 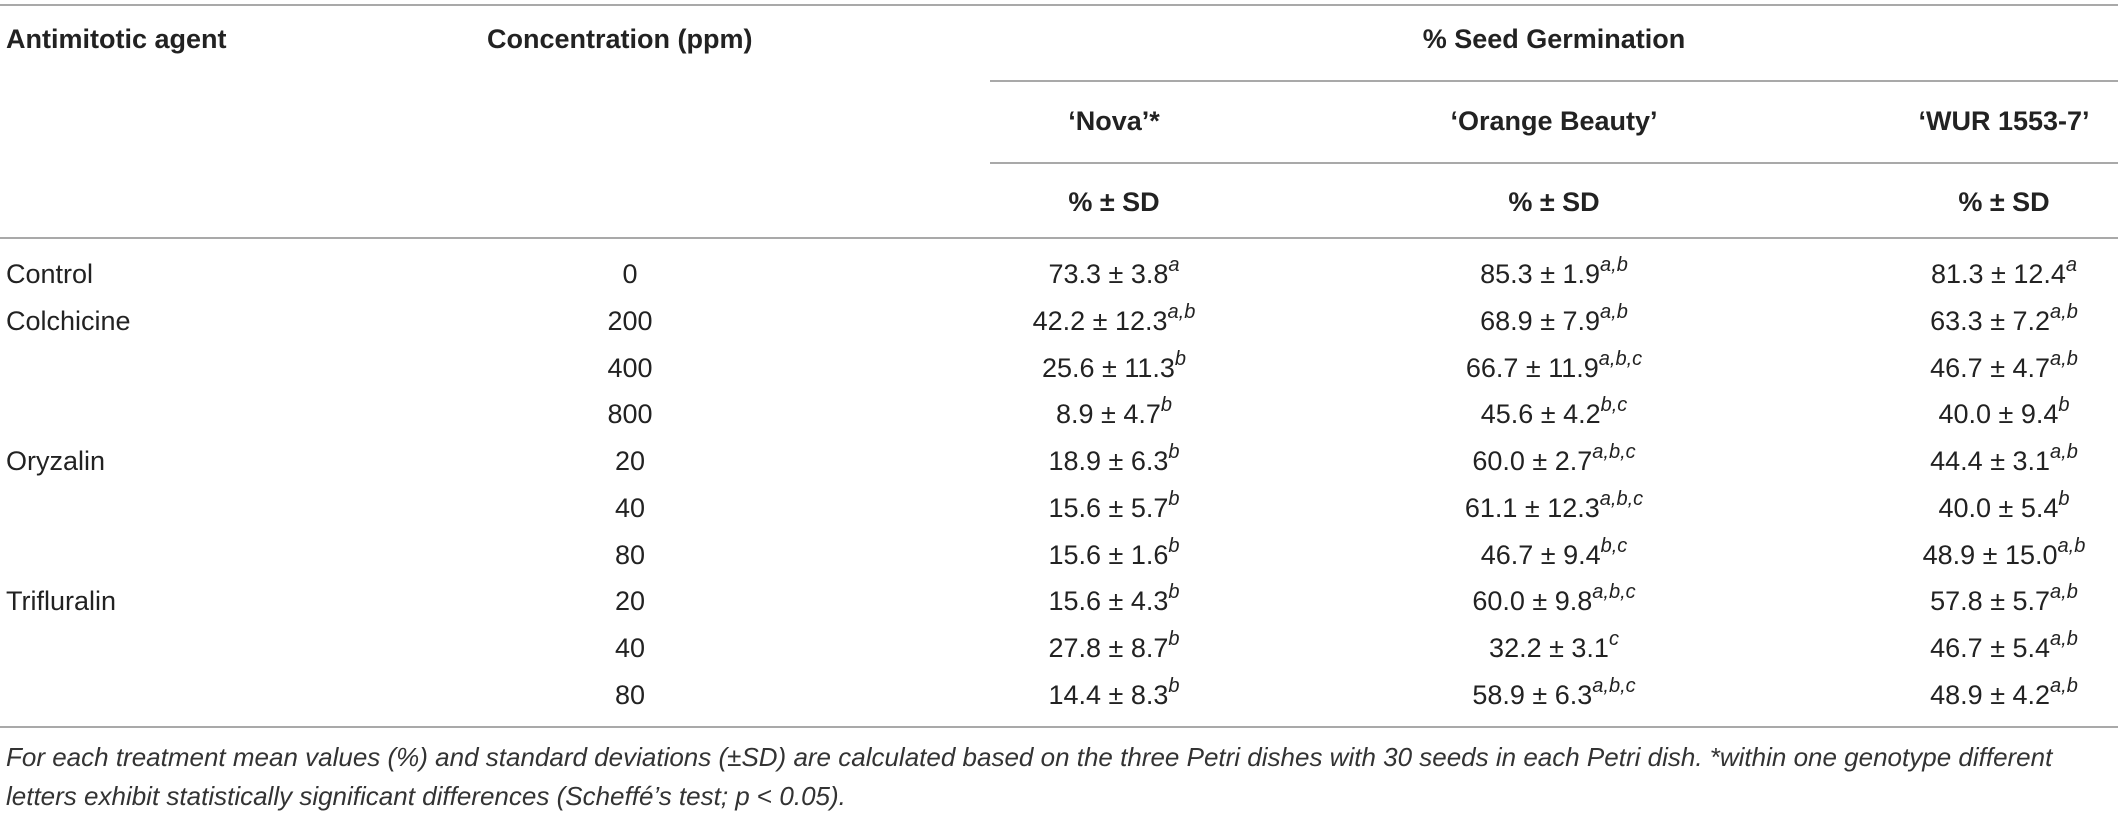 I want to click on wur-cell: 48.9 ± 4.2a,b, so click(x=2004, y=692).